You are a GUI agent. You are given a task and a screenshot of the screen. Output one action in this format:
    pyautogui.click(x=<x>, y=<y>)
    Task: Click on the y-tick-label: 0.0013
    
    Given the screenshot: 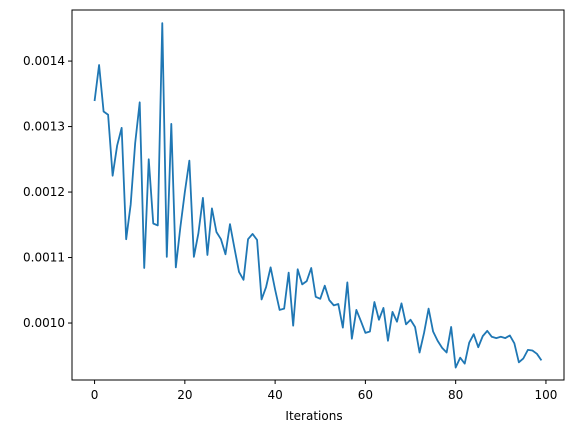 What is the action you would take?
    pyautogui.click(x=44, y=127)
    